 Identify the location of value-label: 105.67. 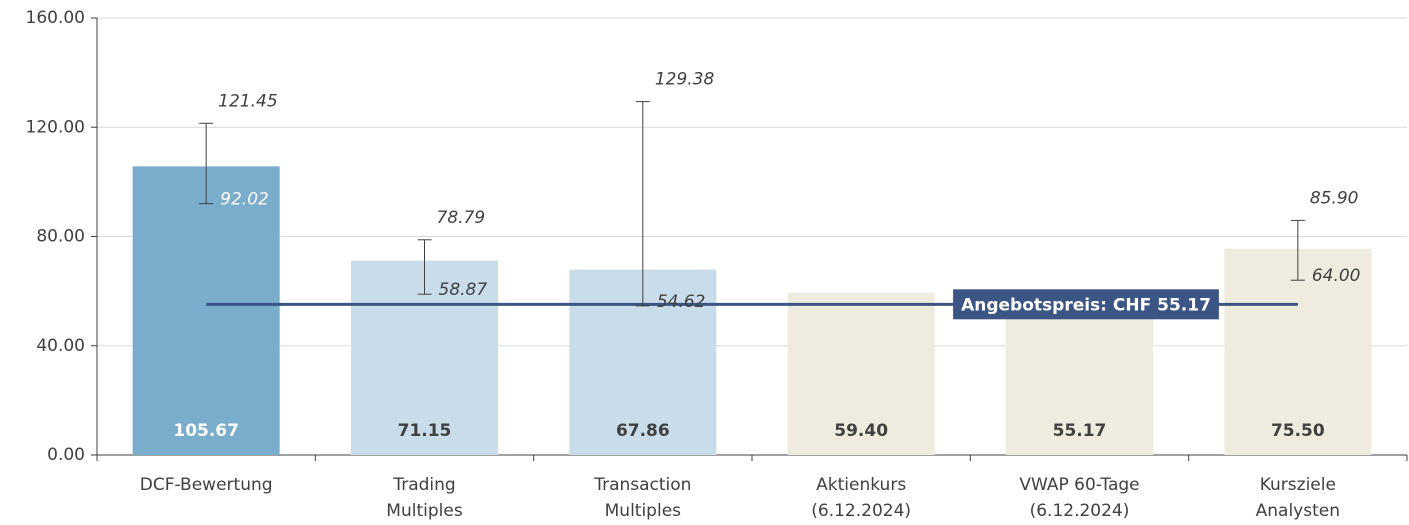
(206, 431).